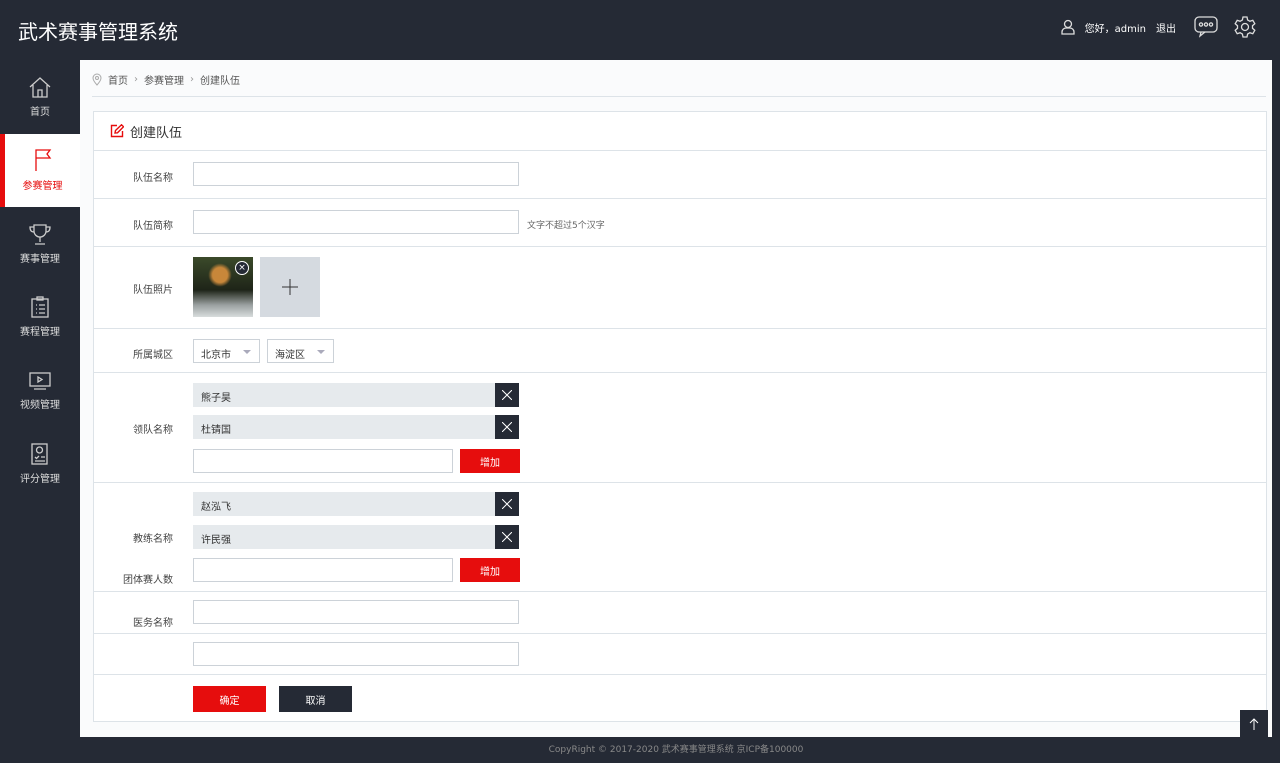 Image resolution: width=1280 pixels, height=763 pixels. Describe the element at coordinates (40, 405) in the screenshot. I see `sidebar-item-label: 视频管理` at that location.